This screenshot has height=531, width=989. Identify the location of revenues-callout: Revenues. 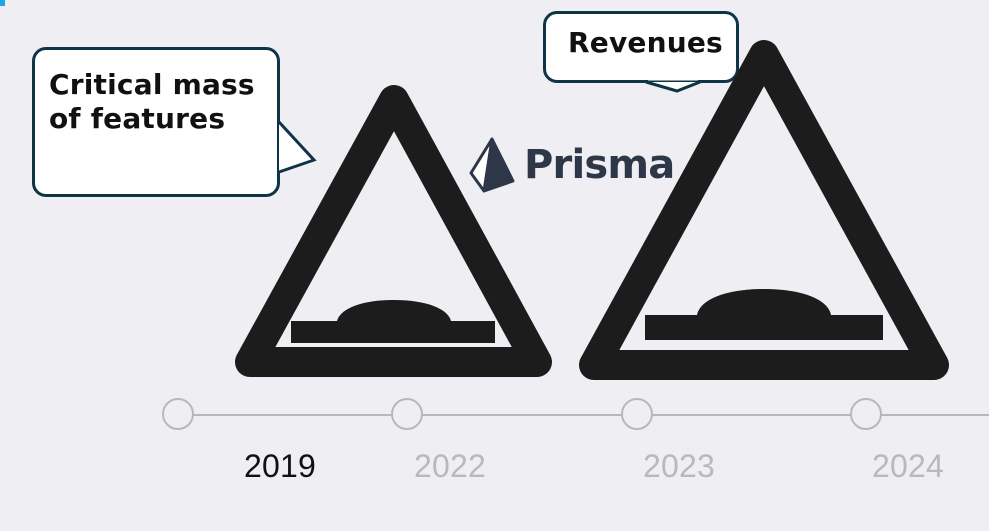
(641, 47).